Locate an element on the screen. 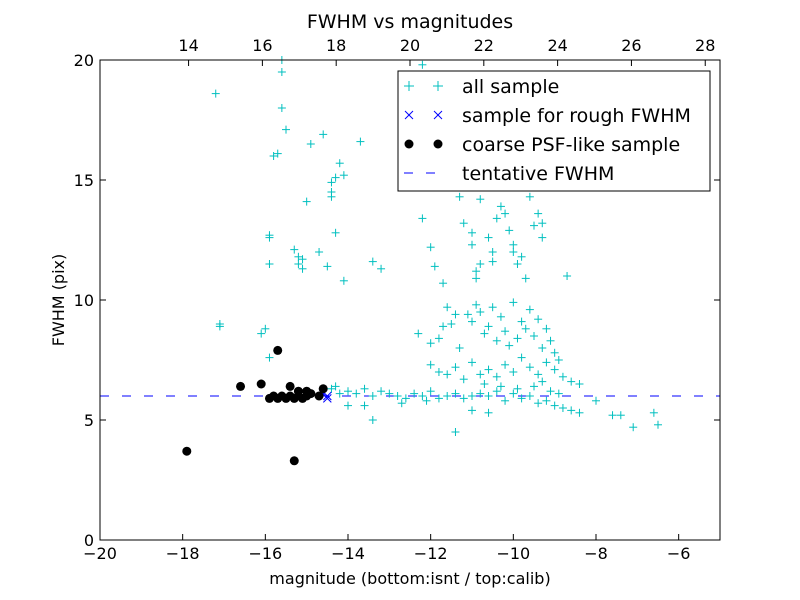 Image resolution: width=800 pixels, height=600 pixels. y-tick-label: 5 is located at coordinates (89, 420).